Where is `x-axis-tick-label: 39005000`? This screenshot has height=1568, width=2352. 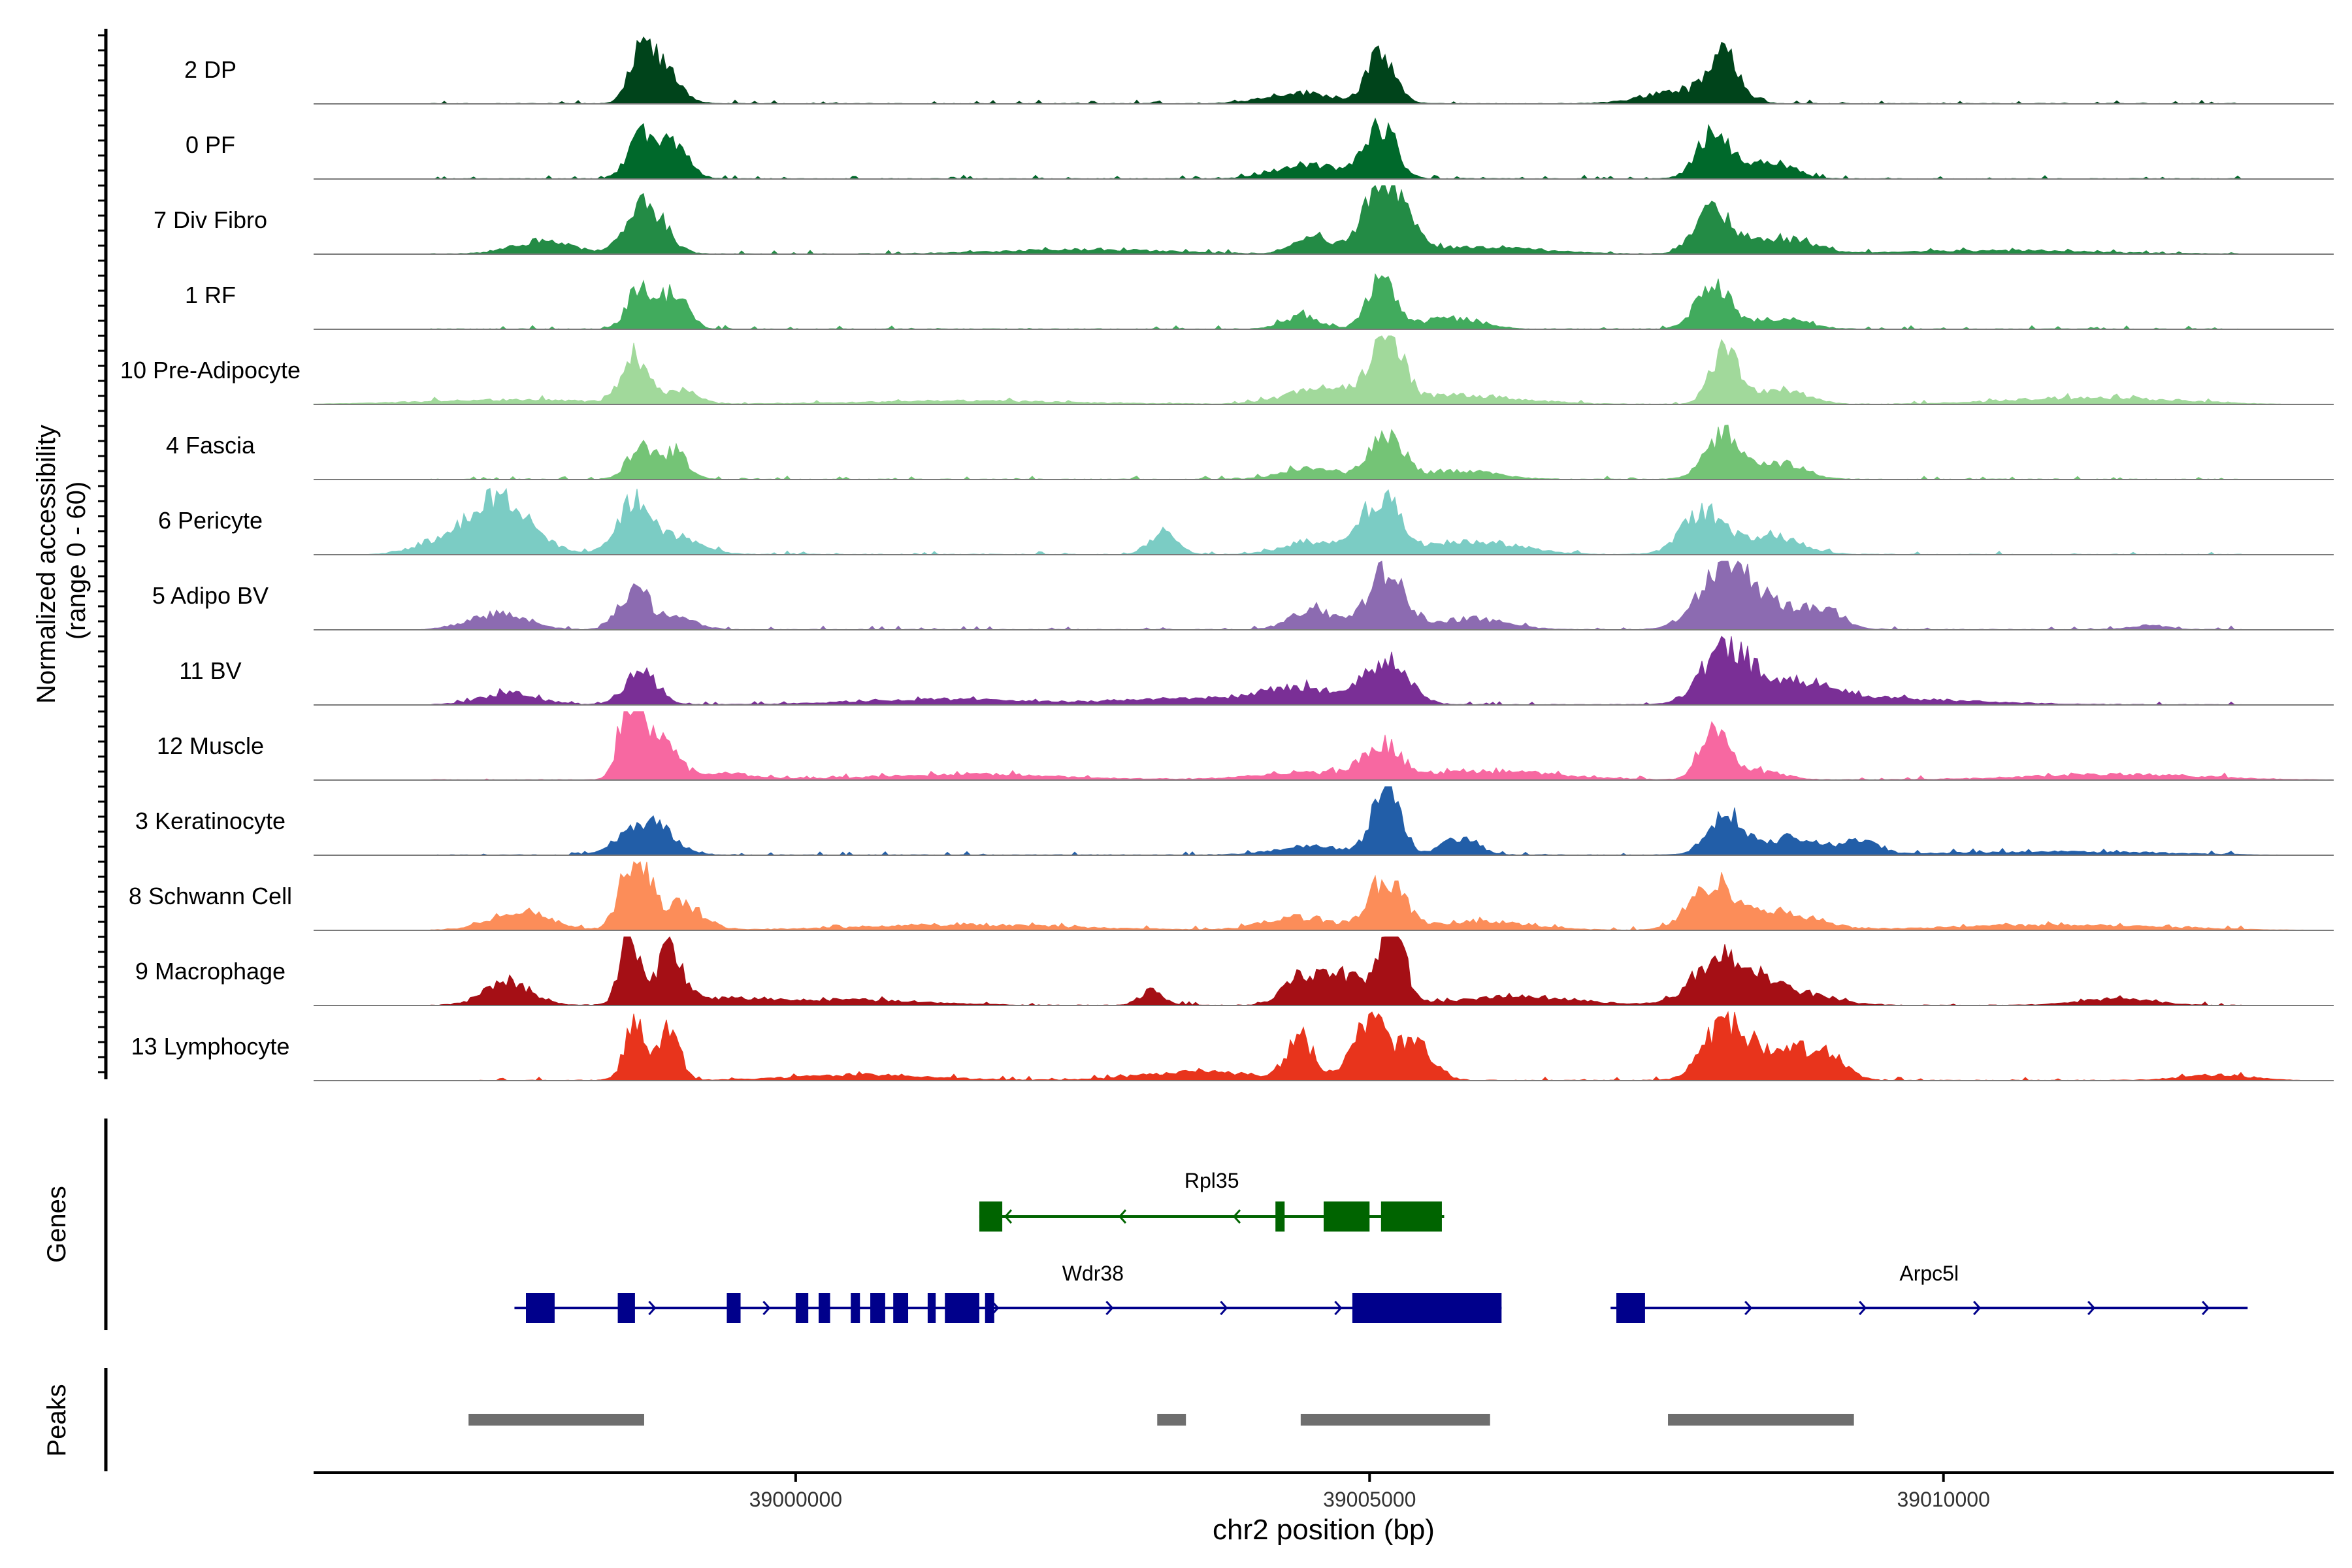 x-axis-tick-label: 39005000 is located at coordinates (1369, 1499).